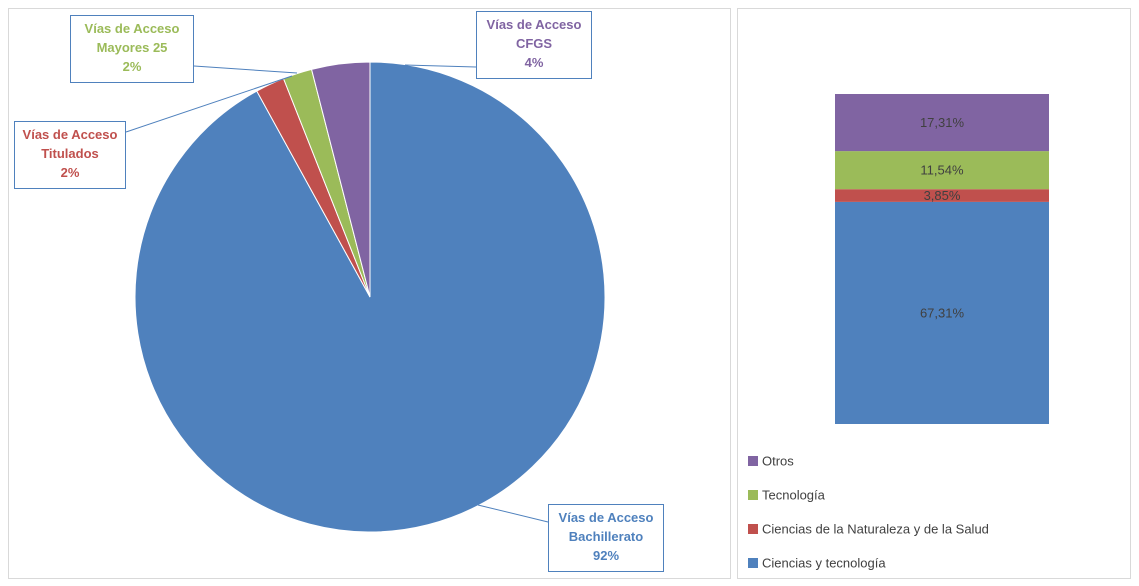 This screenshot has height=586, width=1139. I want to click on data-label: 11,54%, so click(942, 170).